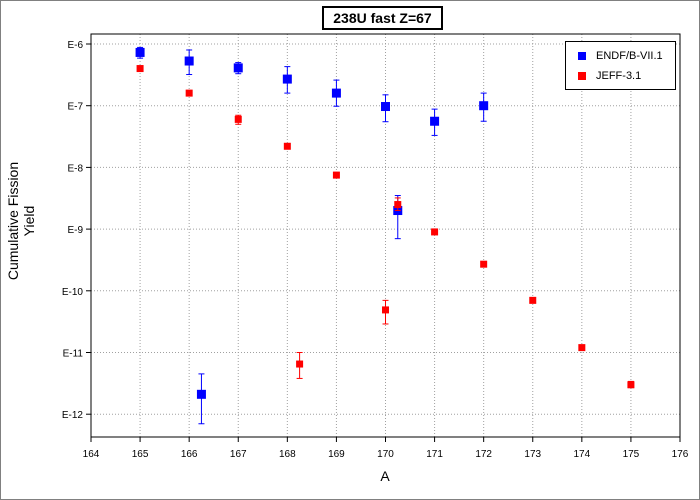  I want to click on x-tick-label: 166, so click(189, 454).